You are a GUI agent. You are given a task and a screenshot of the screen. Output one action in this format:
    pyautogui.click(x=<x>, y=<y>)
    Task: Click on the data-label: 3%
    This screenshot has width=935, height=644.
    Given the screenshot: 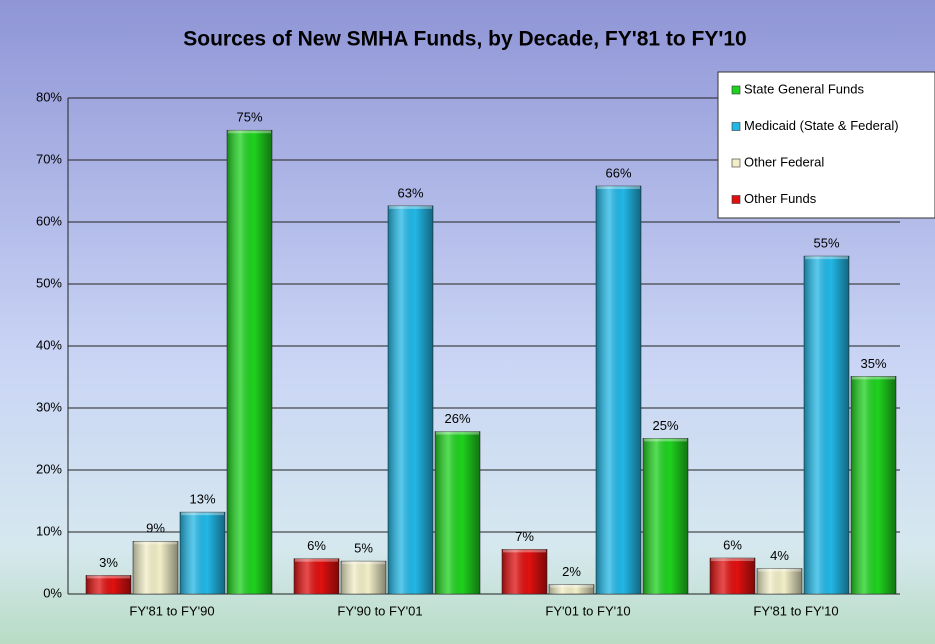 What is the action you would take?
    pyautogui.click(x=108, y=562)
    